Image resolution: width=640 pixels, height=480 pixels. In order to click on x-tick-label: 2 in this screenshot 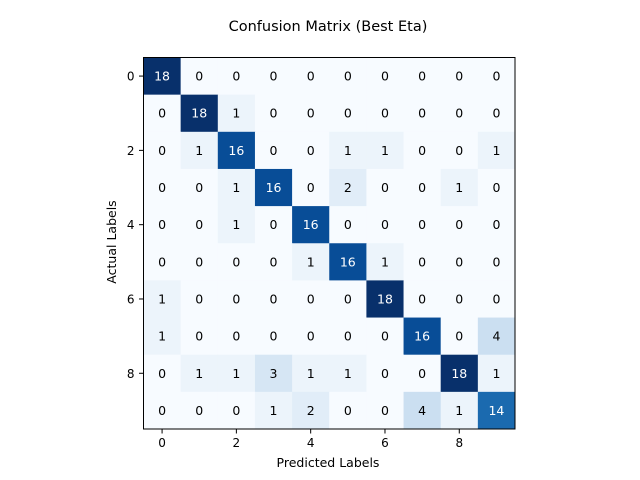, I will do `click(237, 443)`.